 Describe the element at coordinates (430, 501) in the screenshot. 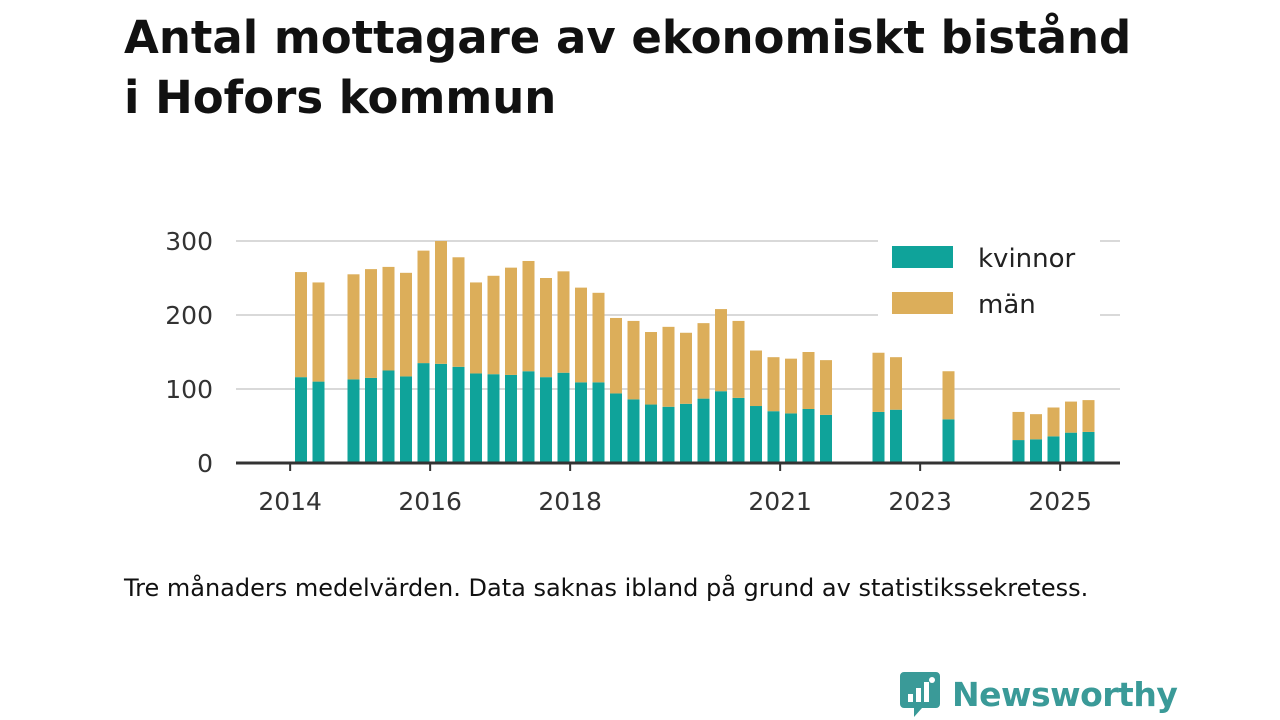

I see `x-tick-label: 2016` at that location.